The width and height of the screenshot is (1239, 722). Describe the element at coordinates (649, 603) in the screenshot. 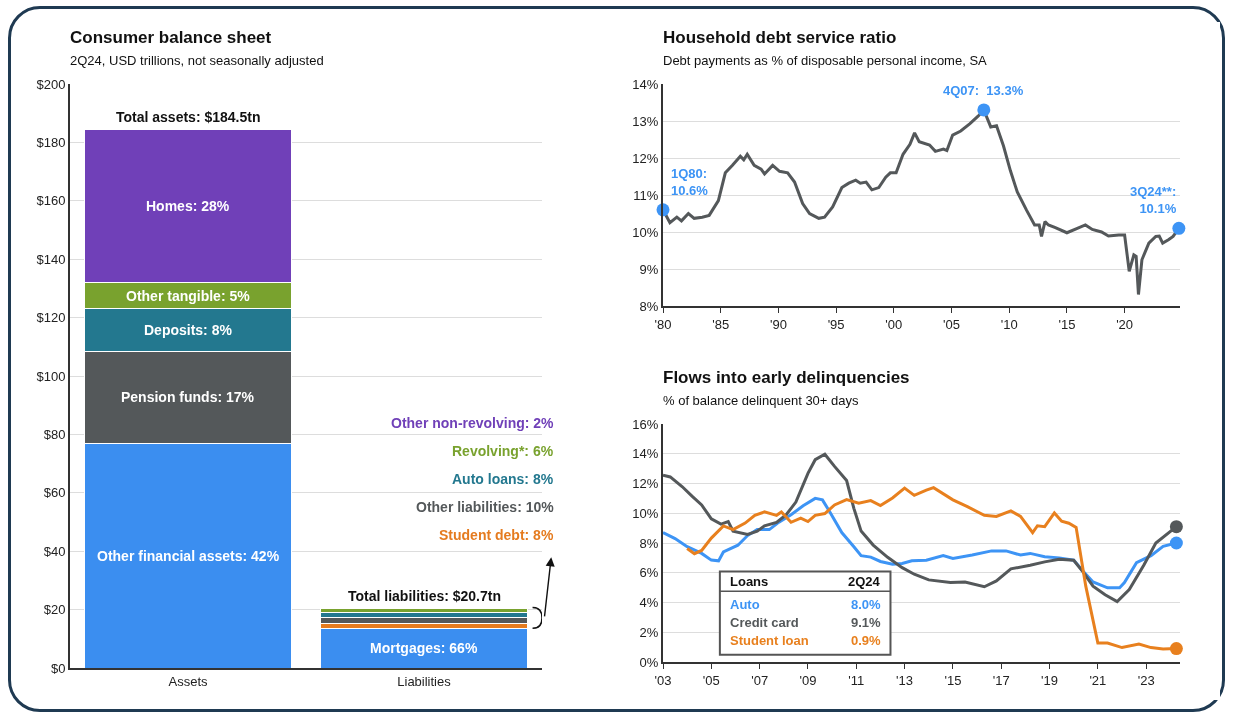

I see `y-tick-label: 4%` at that location.